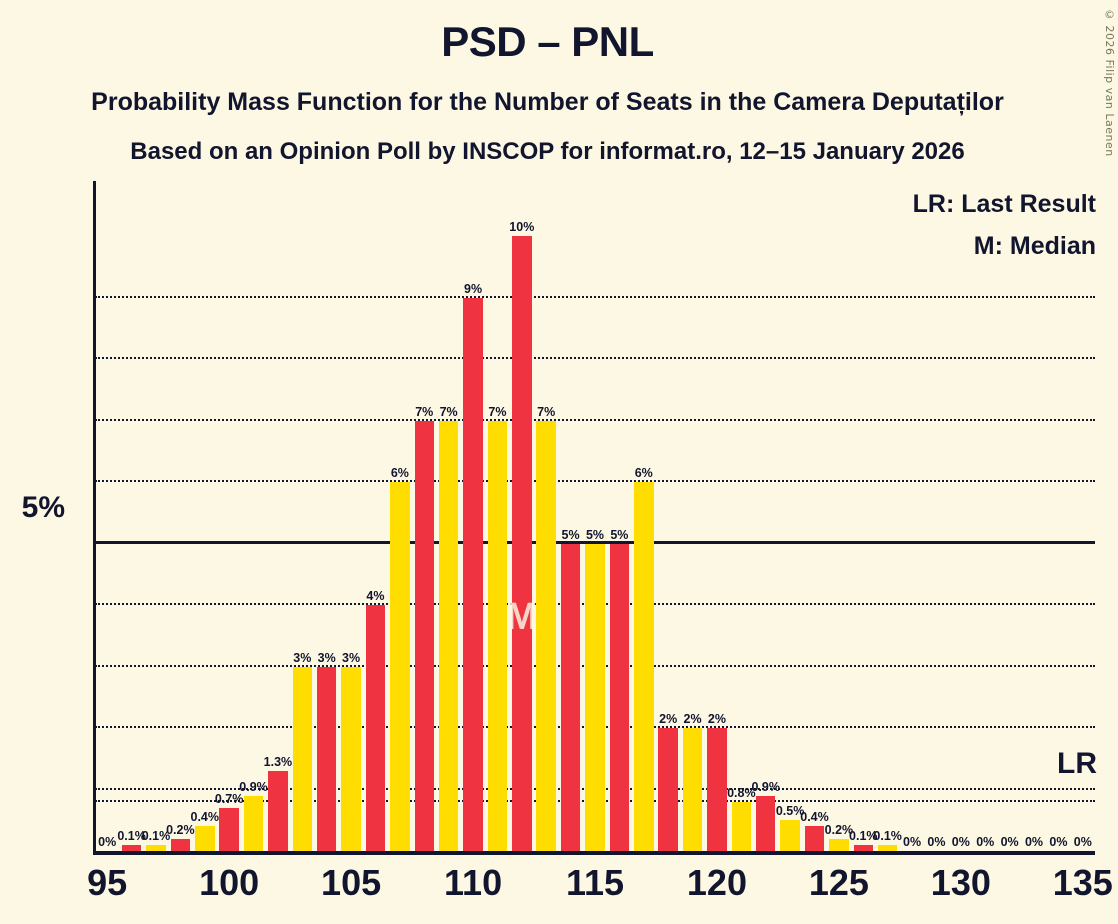 The width and height of the screenshot is (1118, 924). I want to click on gridline-5-percent, so click(595, 542).